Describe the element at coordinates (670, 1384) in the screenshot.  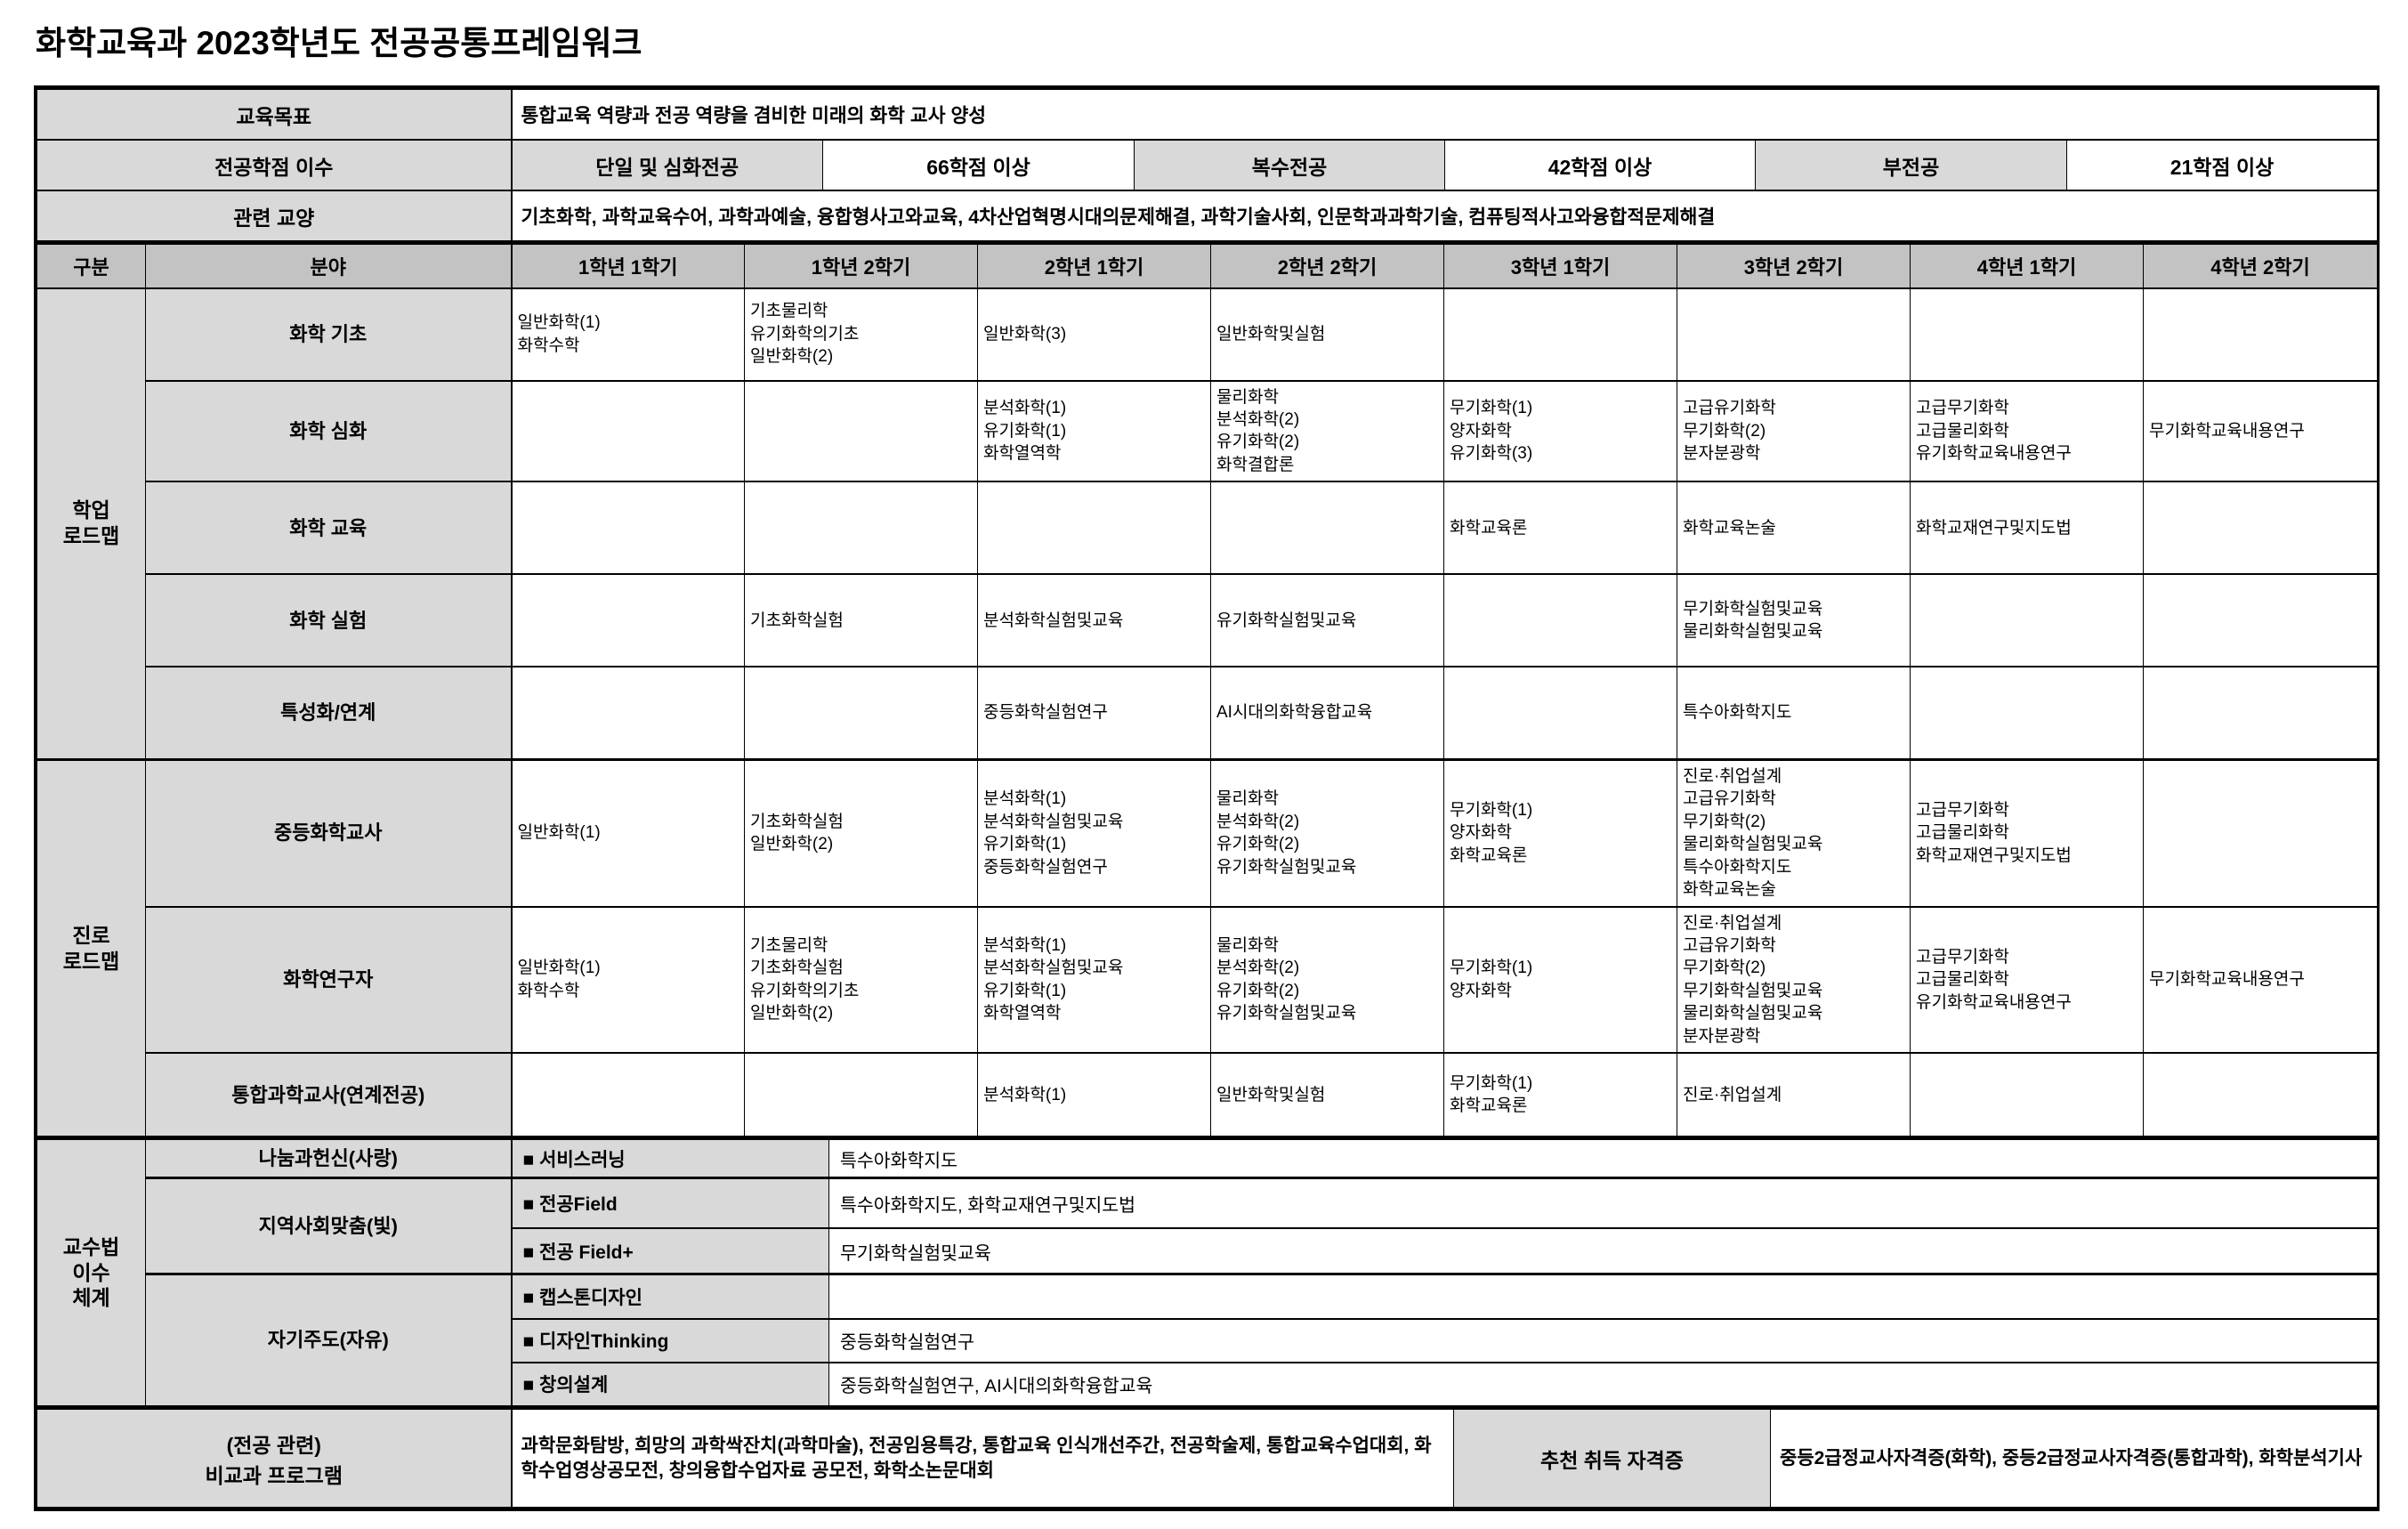
I see `method-creative-design: ■ 창의설계` at that location.